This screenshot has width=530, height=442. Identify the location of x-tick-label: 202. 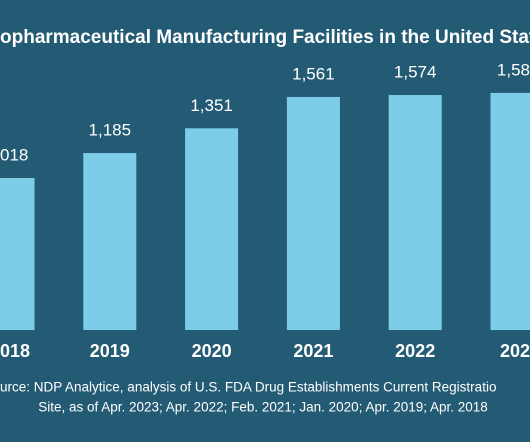
(515, 351).